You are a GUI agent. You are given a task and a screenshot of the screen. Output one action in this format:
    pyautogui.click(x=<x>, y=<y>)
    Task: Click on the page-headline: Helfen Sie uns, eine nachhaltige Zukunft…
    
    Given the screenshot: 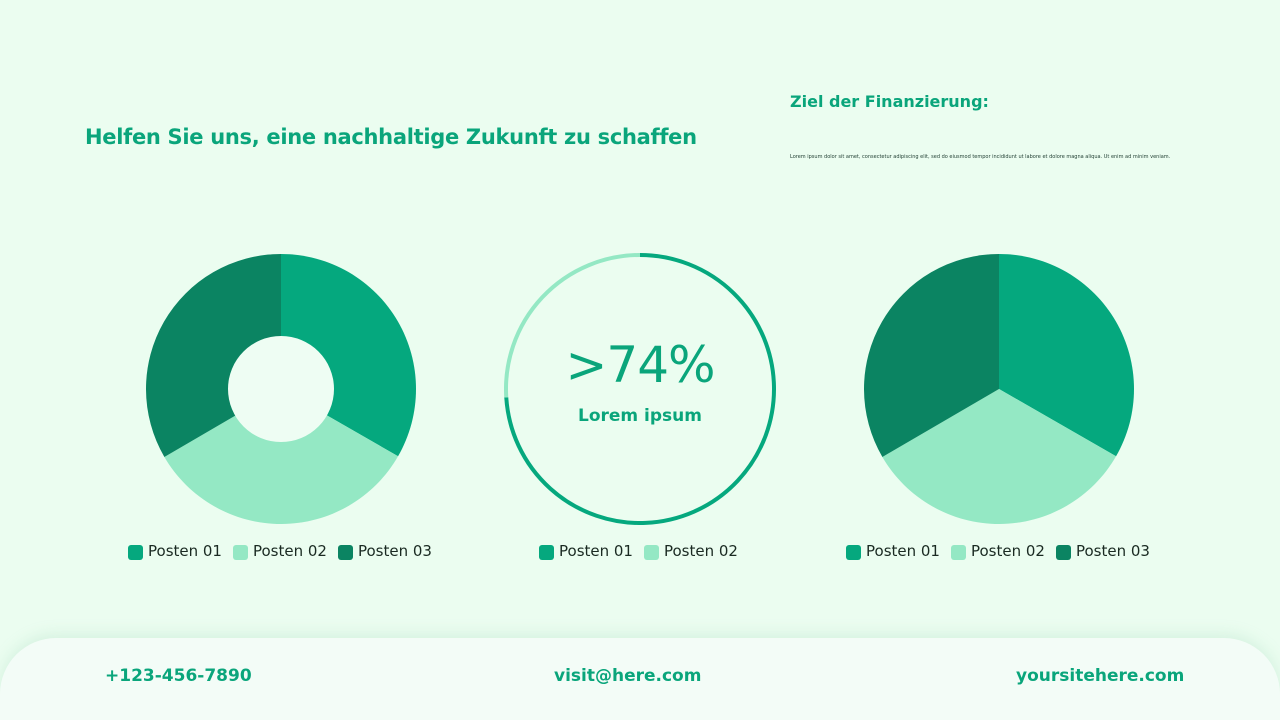 What is the action you would take?
    pyautogui.click(x=391, y=137)
    